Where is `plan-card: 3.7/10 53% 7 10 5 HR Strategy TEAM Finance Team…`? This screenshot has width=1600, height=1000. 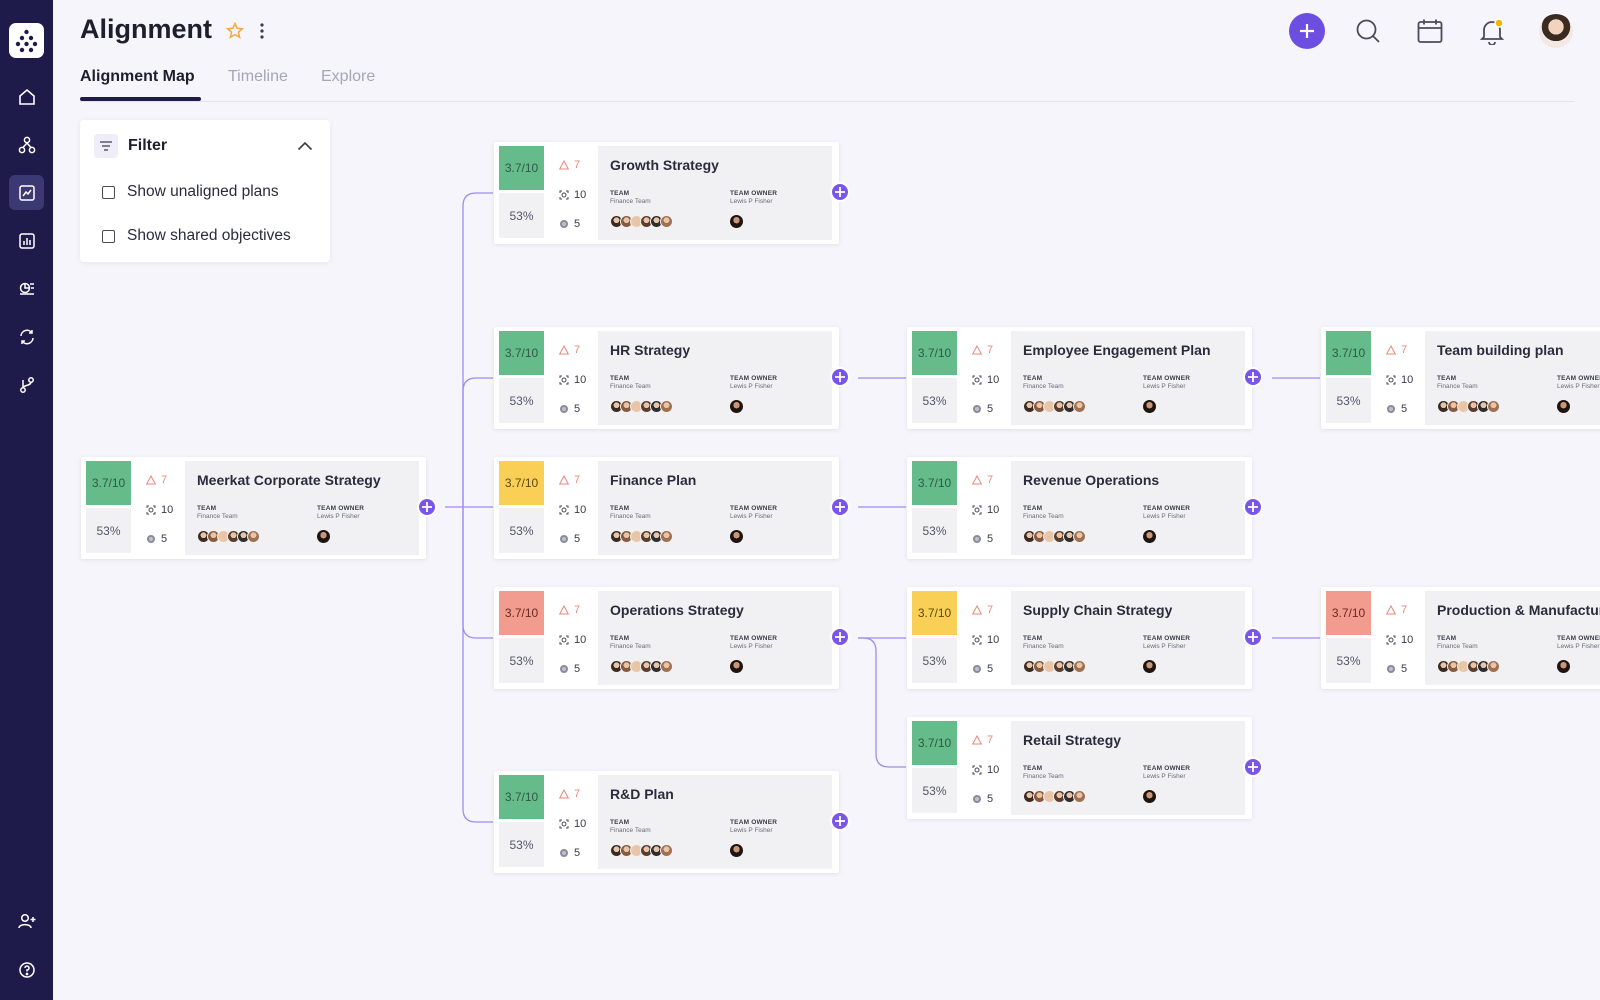
plan-card: 3.7/10 53% 7 10 5 HR Strategy TEAM Finance Team… is located at coordinates (672, 378).